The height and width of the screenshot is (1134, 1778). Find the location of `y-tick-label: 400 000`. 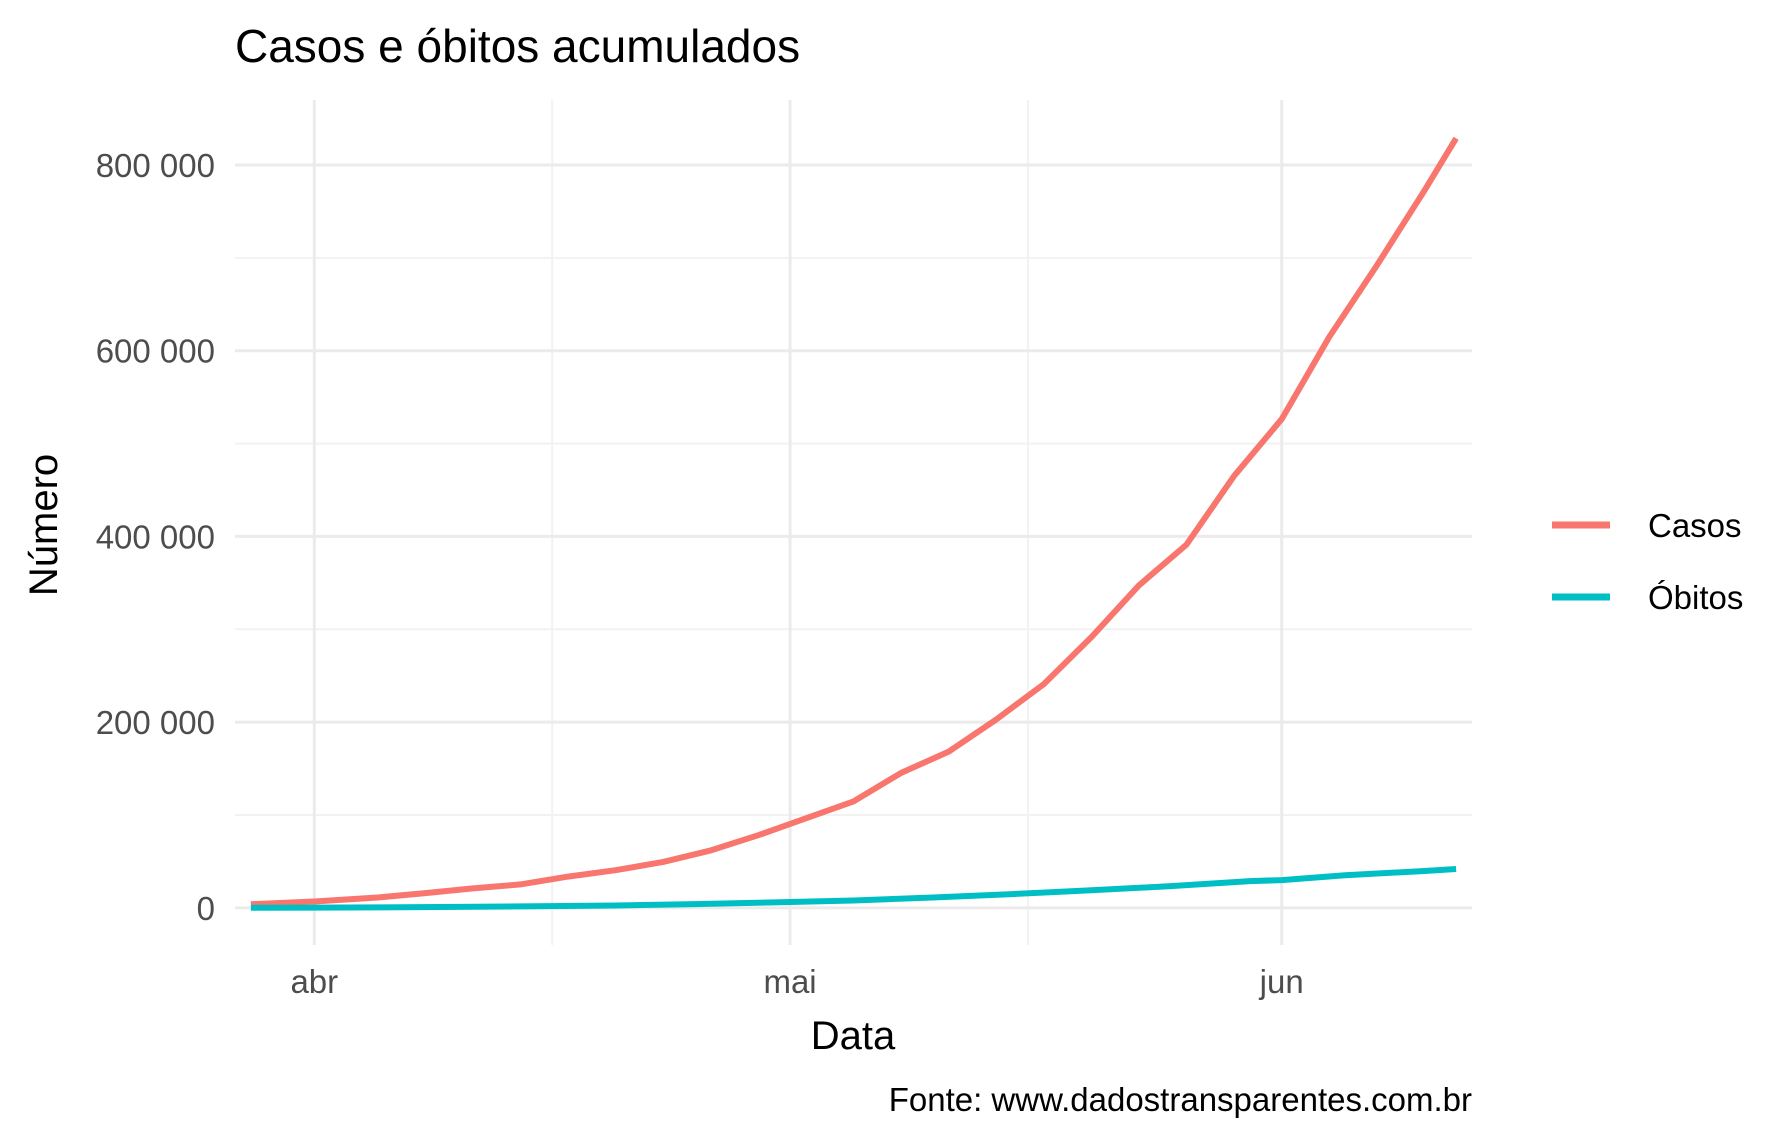

y-tick-label: 400 000 is located at coordinates (155, 536).